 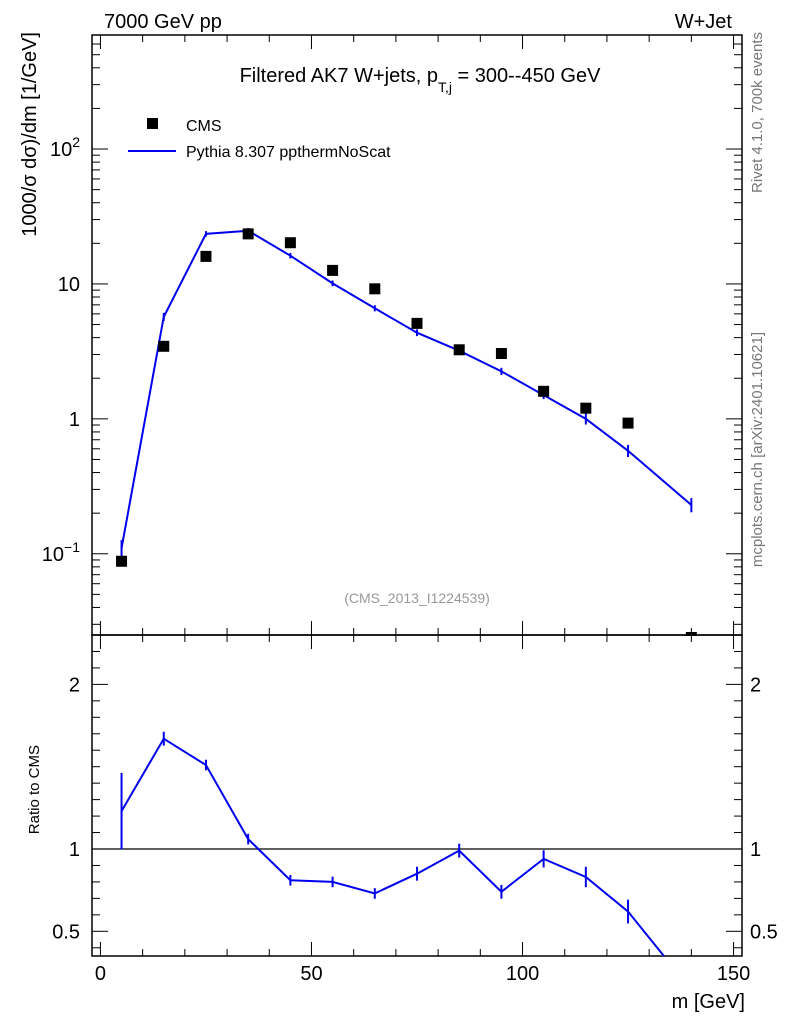 I want to click on x-axis-label: m [GeV], so click(x=708, y=1002).